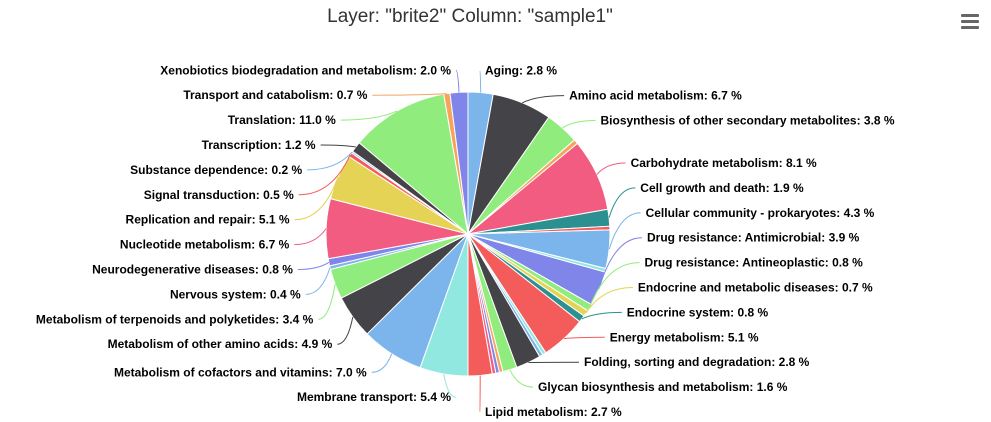 Image resolution: width=991 pixels, height=422 pixels. What do you see at coordinates (219, 195) in the screenshot?
I see `data-label-signal-transduction: Signal transduction: 0.5 %` at bounding box center [219, 195].